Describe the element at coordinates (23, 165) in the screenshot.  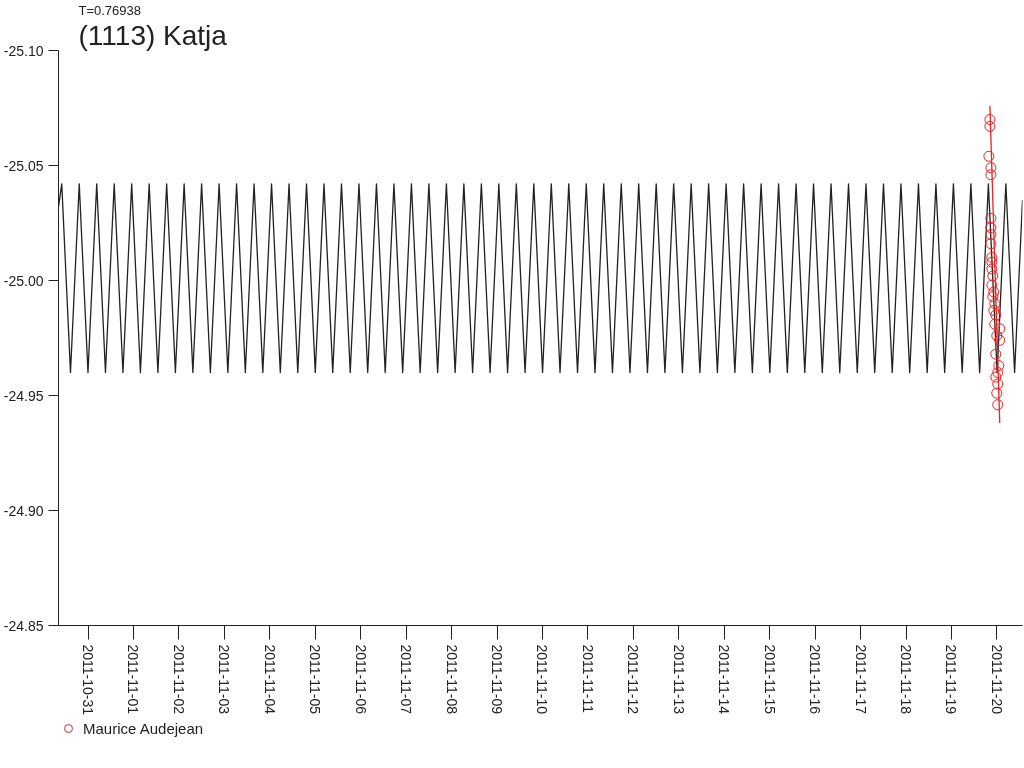
I see `y-tick-label: -25.05` at that location.